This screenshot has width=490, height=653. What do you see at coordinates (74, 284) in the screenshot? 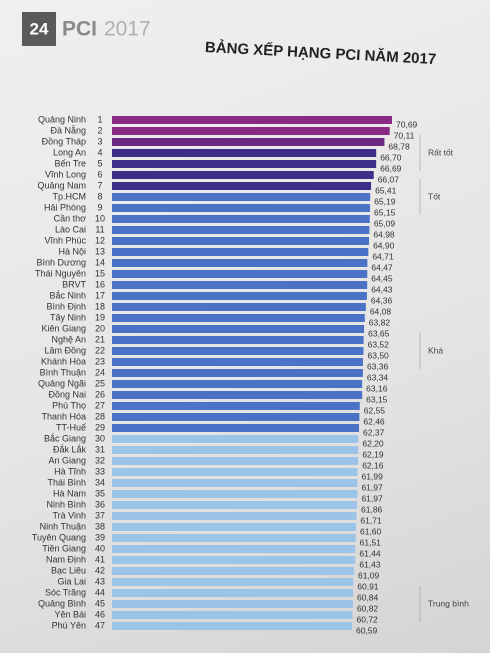
I see `province-label: BRVT` at bounding box center [74, 284].